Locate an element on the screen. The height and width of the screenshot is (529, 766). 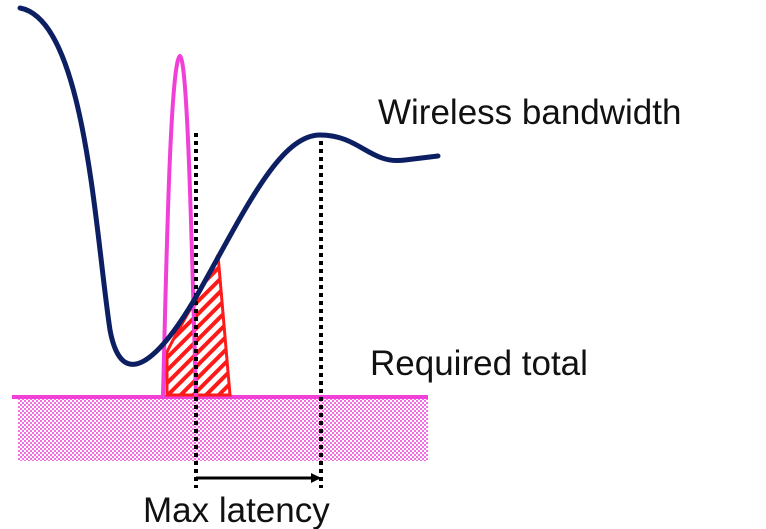
required-total-band is located at coordinates (223, 429).